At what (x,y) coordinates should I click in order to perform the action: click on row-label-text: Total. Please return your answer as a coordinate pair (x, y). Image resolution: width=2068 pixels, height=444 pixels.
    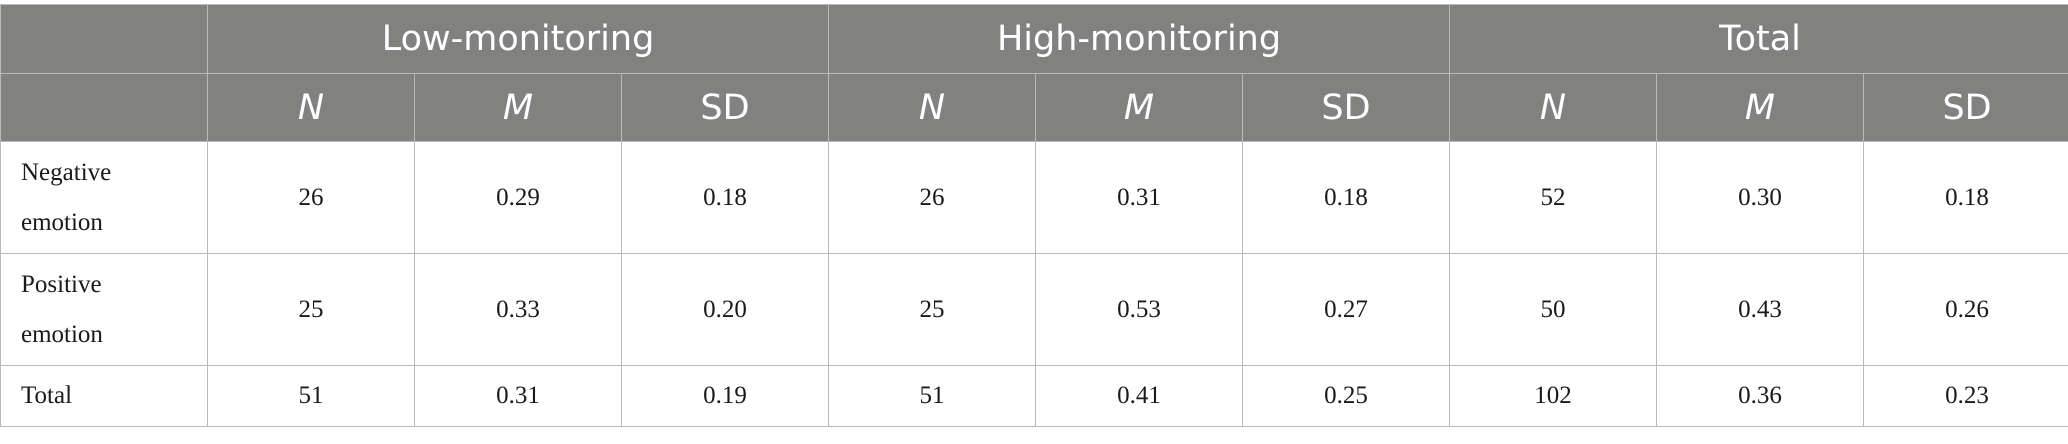
    Looking at the image, I should click on (47, 395).